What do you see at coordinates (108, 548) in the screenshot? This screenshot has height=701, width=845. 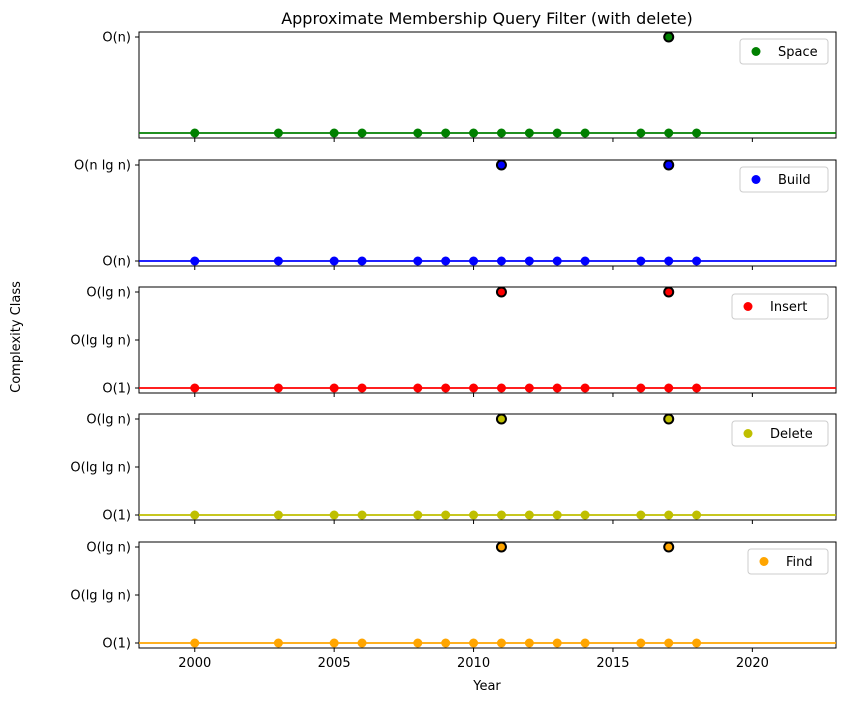 I see `y-tick-label-find: O(lg n)` at bounding box center [108, 548].